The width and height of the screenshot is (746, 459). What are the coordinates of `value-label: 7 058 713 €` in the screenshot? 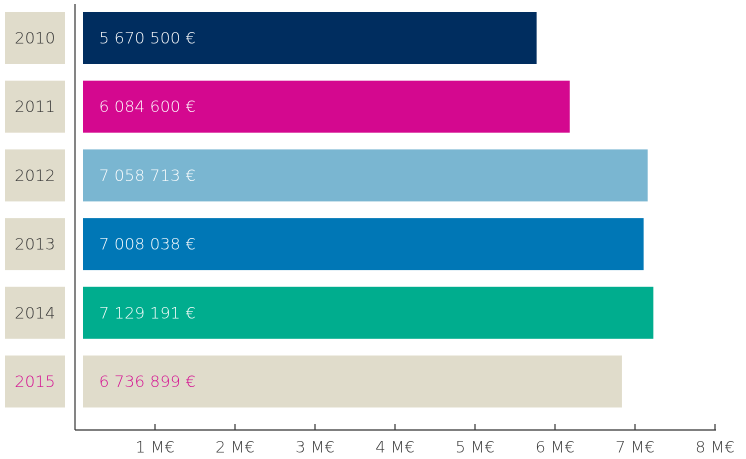 It's located at (147, 175).